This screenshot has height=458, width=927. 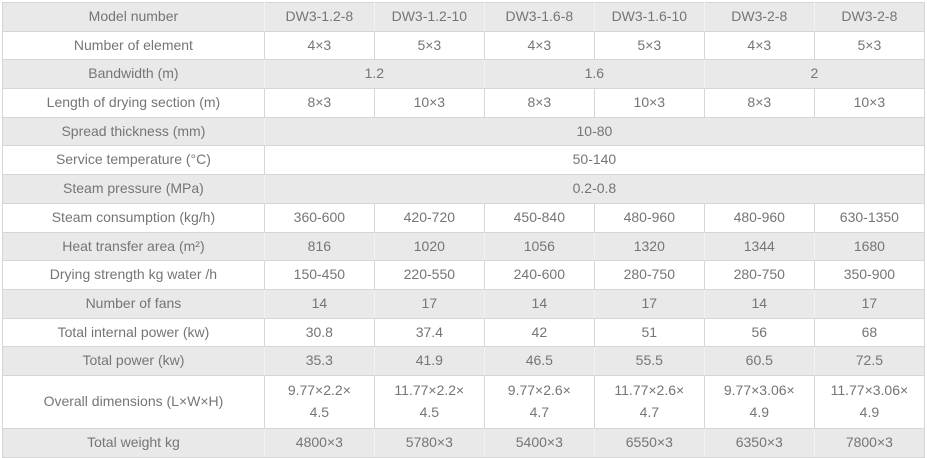 I want to click on table-cell: 5400×3, so click(x=539, y=442).